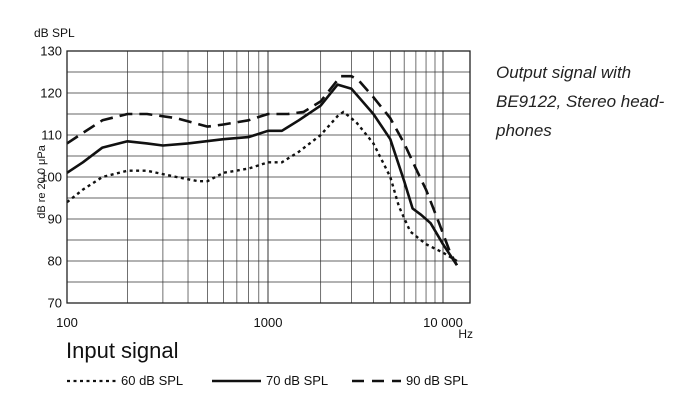  Describe the element at coordinates (268, 322) in the screenshot. I see `x-tick-label: 1000` at that location.